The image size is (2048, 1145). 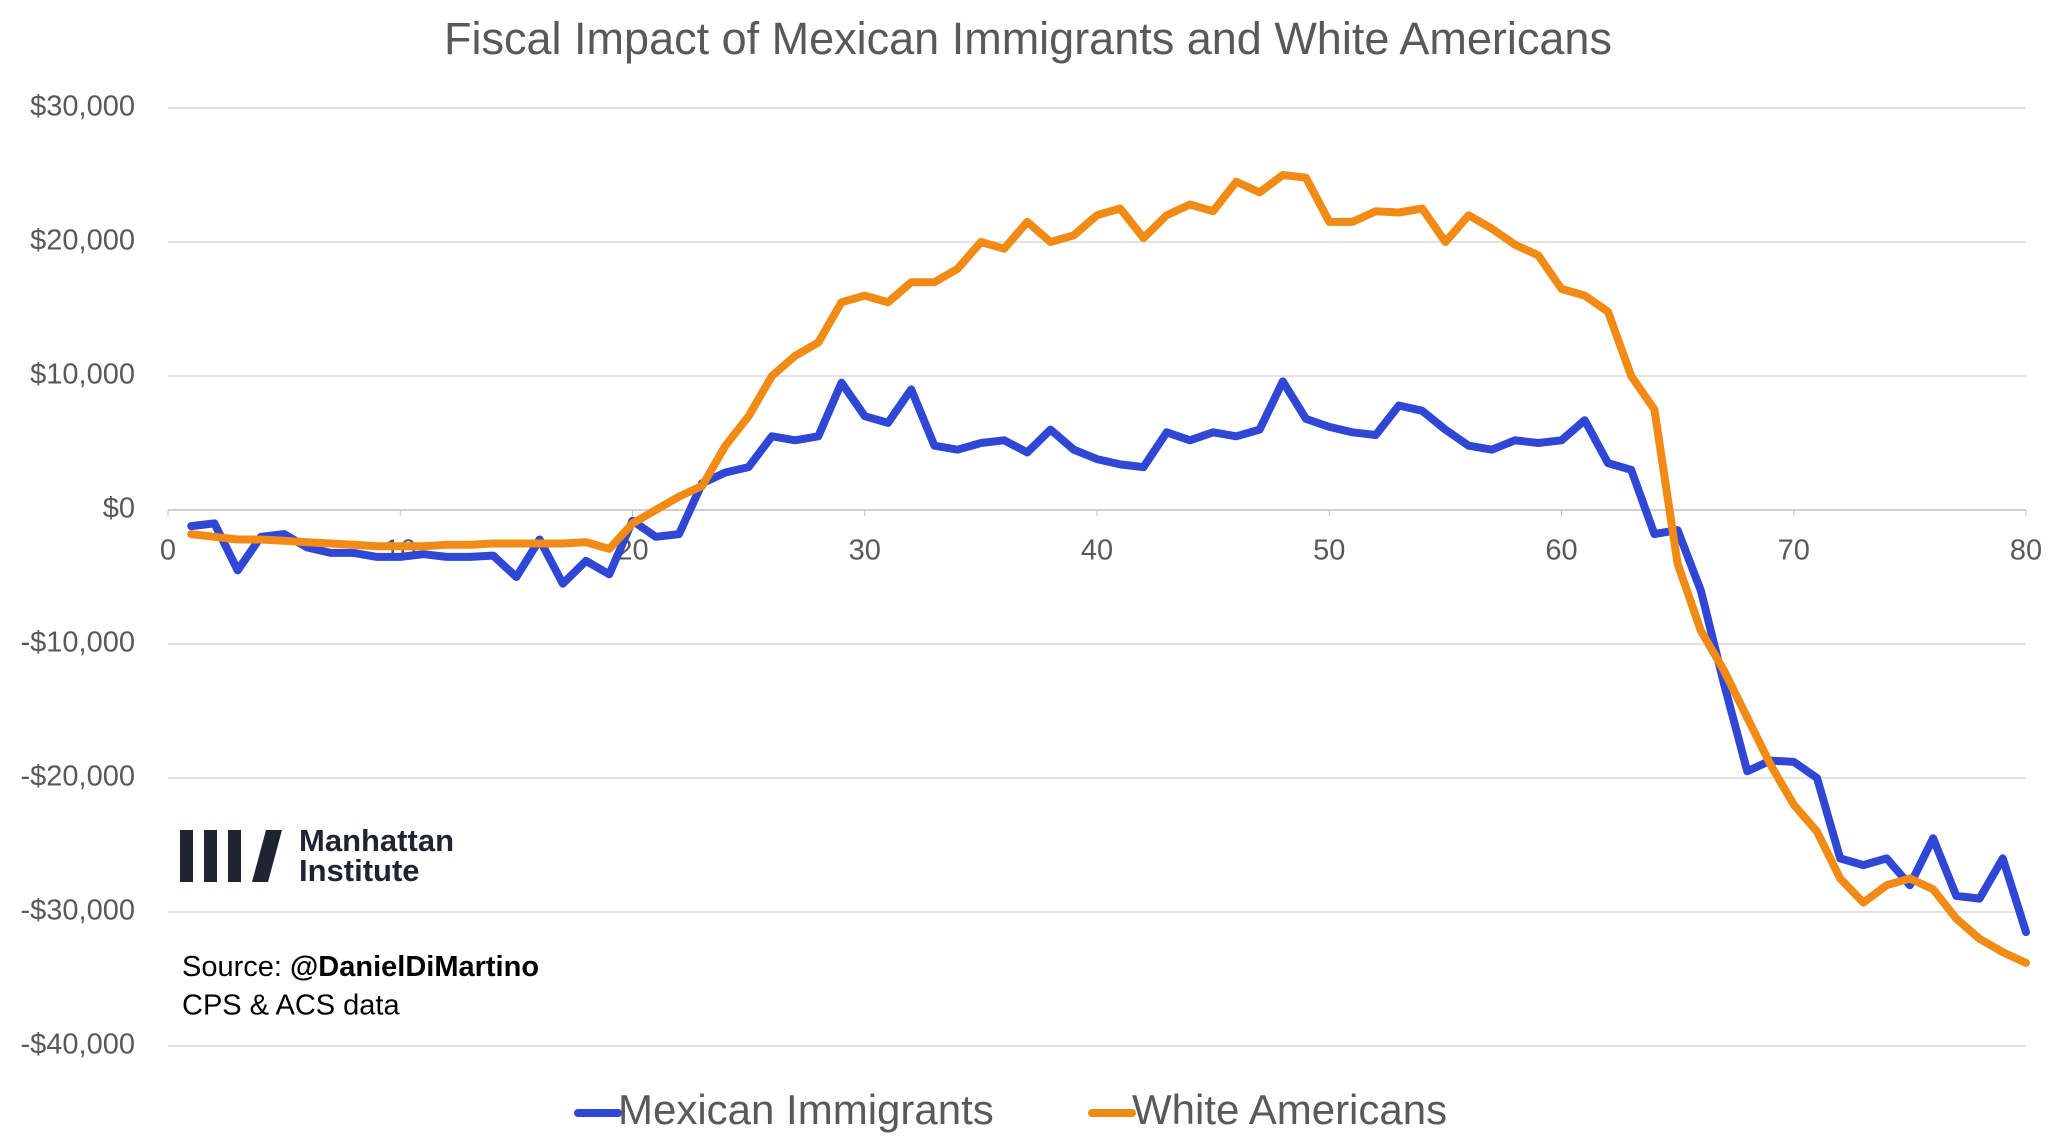 What do you see at coordinates (82, 375) in the screenshot?
I see `y-tick-label: $10,000` at bounding box center [82, 375].